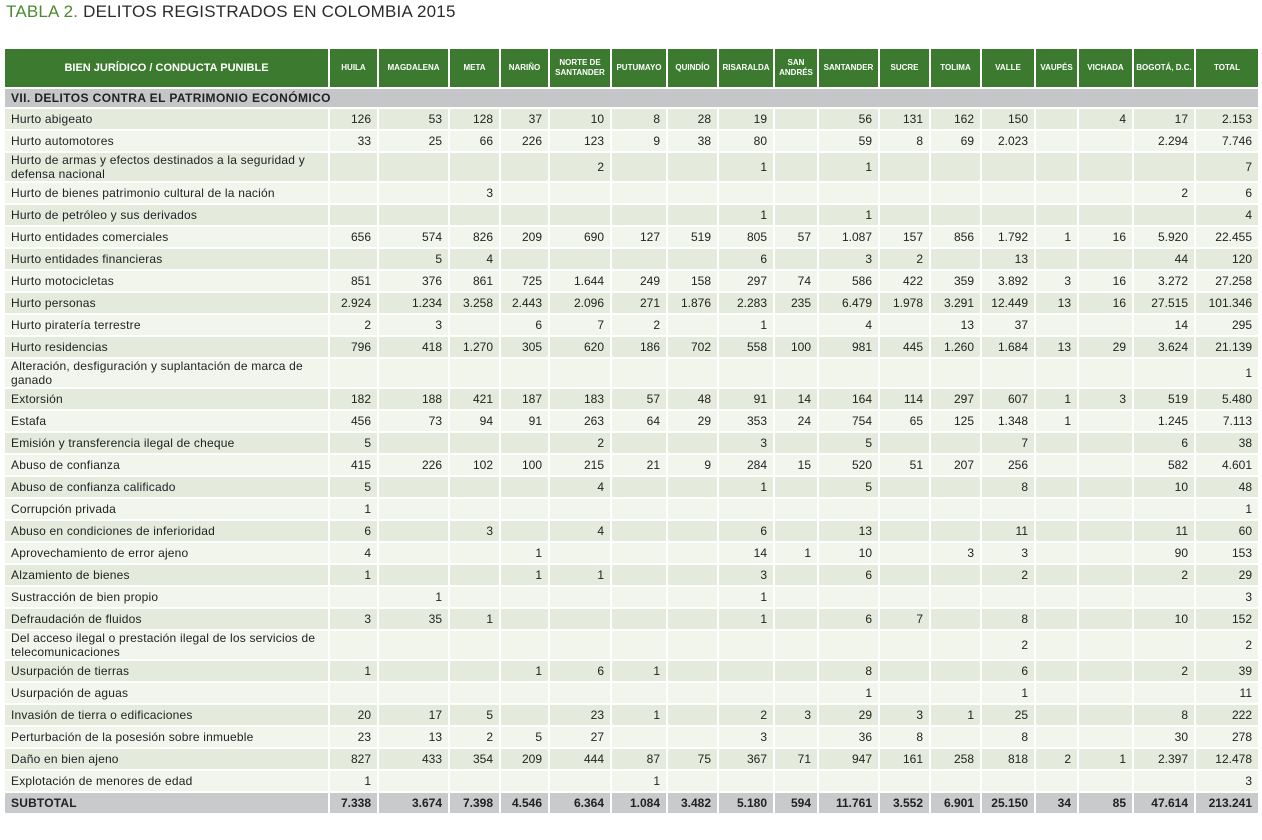 This screenshot has height=840, width=1262. What do you see at coordinates (955, 281) in the screenshot?
I see `cell-value: 359` at bounding box center [955, 281].